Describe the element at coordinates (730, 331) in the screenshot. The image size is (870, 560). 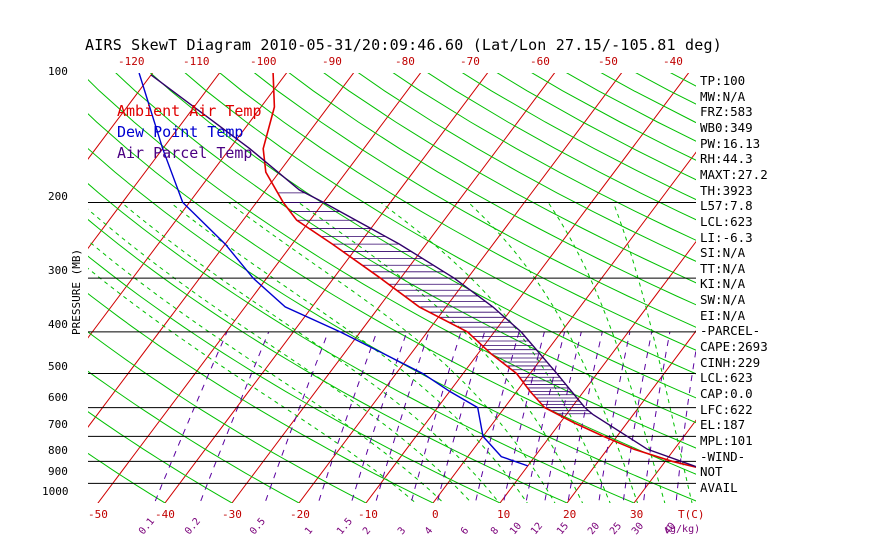
I see `stat-item: -PARCEL-` at that location.